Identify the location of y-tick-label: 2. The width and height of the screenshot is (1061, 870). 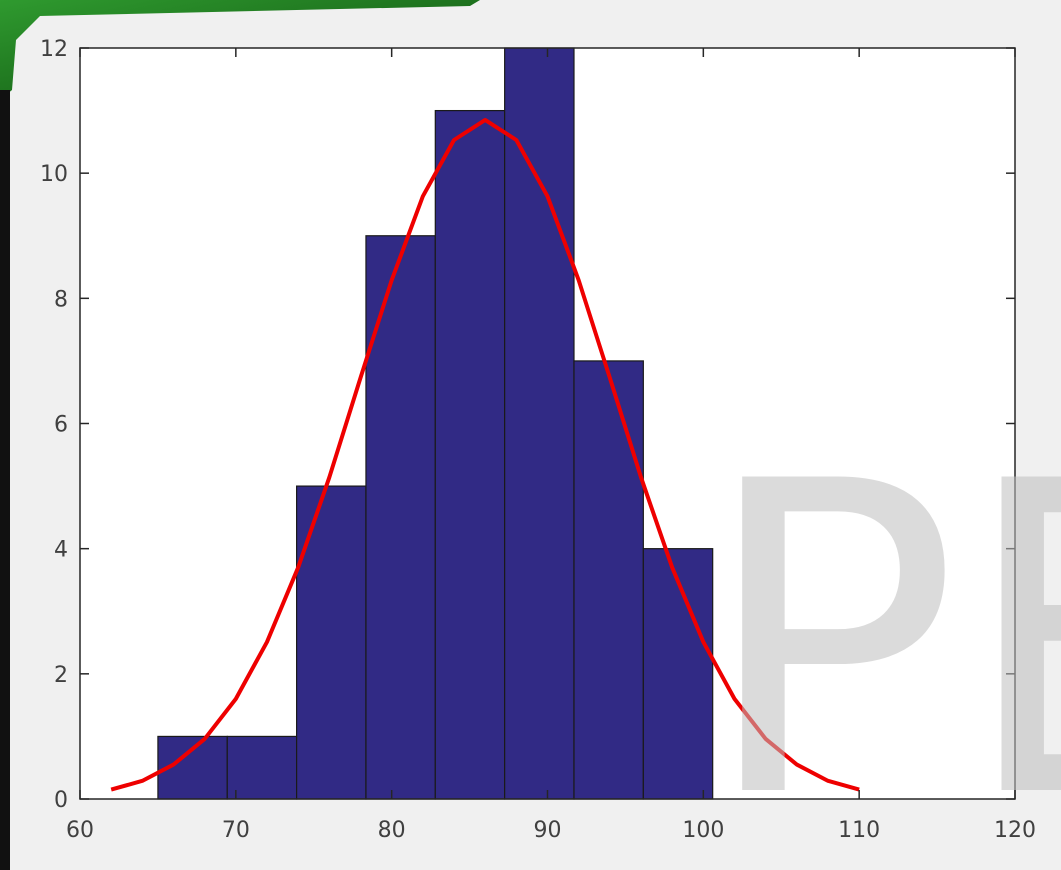
(61, 675).